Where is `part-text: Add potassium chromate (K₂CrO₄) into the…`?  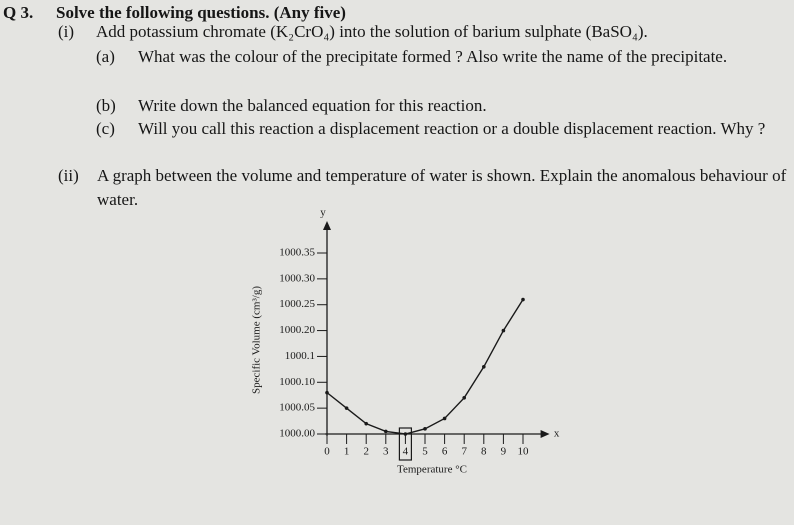 part-text: Add potassium chromate (K₂CrO₄) into the… is located at coordinates (372, 31).